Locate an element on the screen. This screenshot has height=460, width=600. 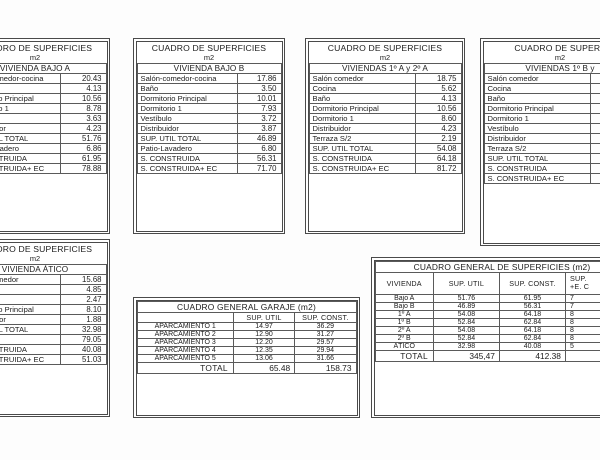
table-subject: VIVIENDA BAJO A is located at coordinates (53, 68).